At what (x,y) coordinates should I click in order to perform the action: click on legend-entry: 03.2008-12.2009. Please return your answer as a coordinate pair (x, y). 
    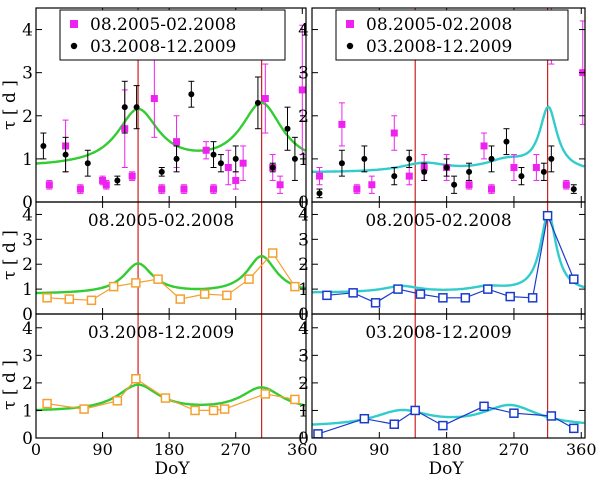
    Looking at the image, I should click on (163, 47).